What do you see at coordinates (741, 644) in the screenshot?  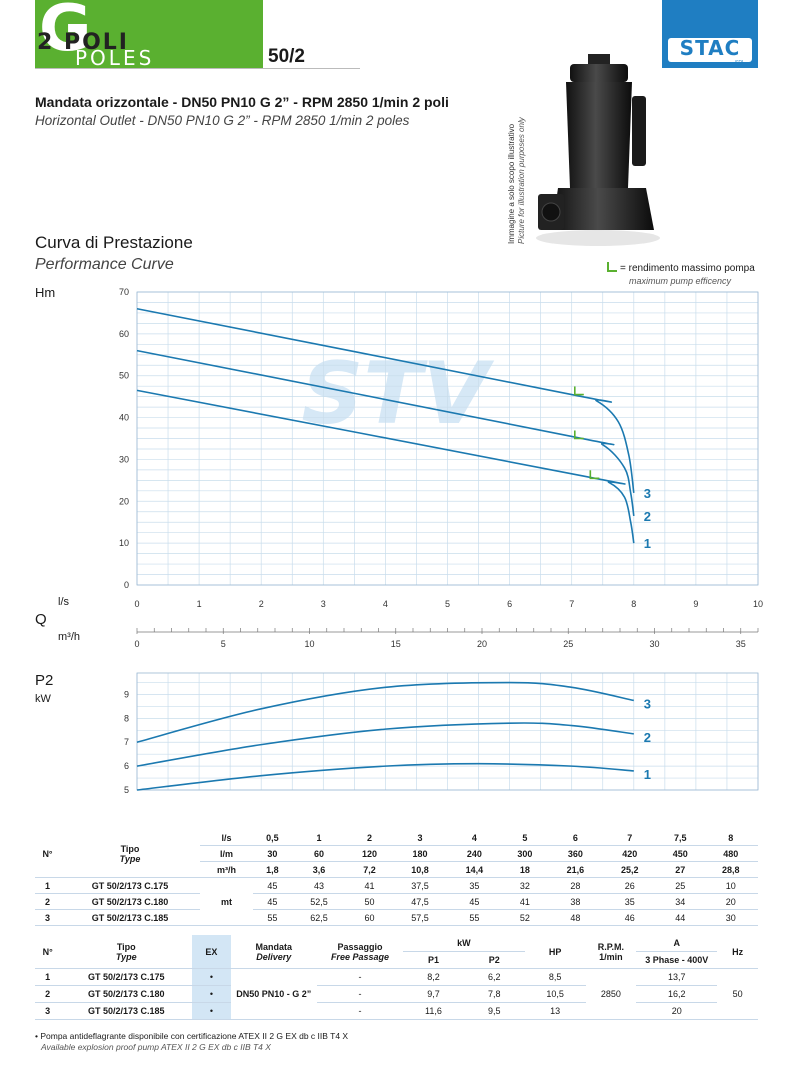 I see `q-tick-label: 35` at bounding box center [741, 644].